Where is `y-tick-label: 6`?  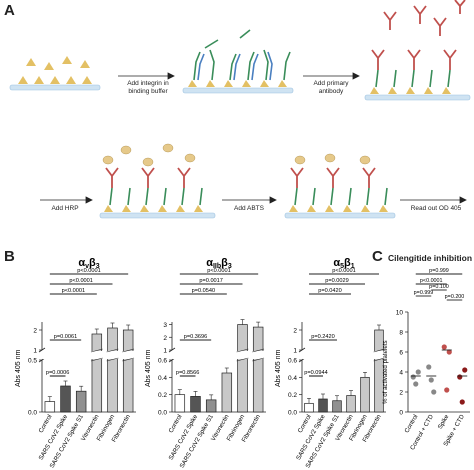
y-tick-label: 6 is located at coordinates (401, 353).